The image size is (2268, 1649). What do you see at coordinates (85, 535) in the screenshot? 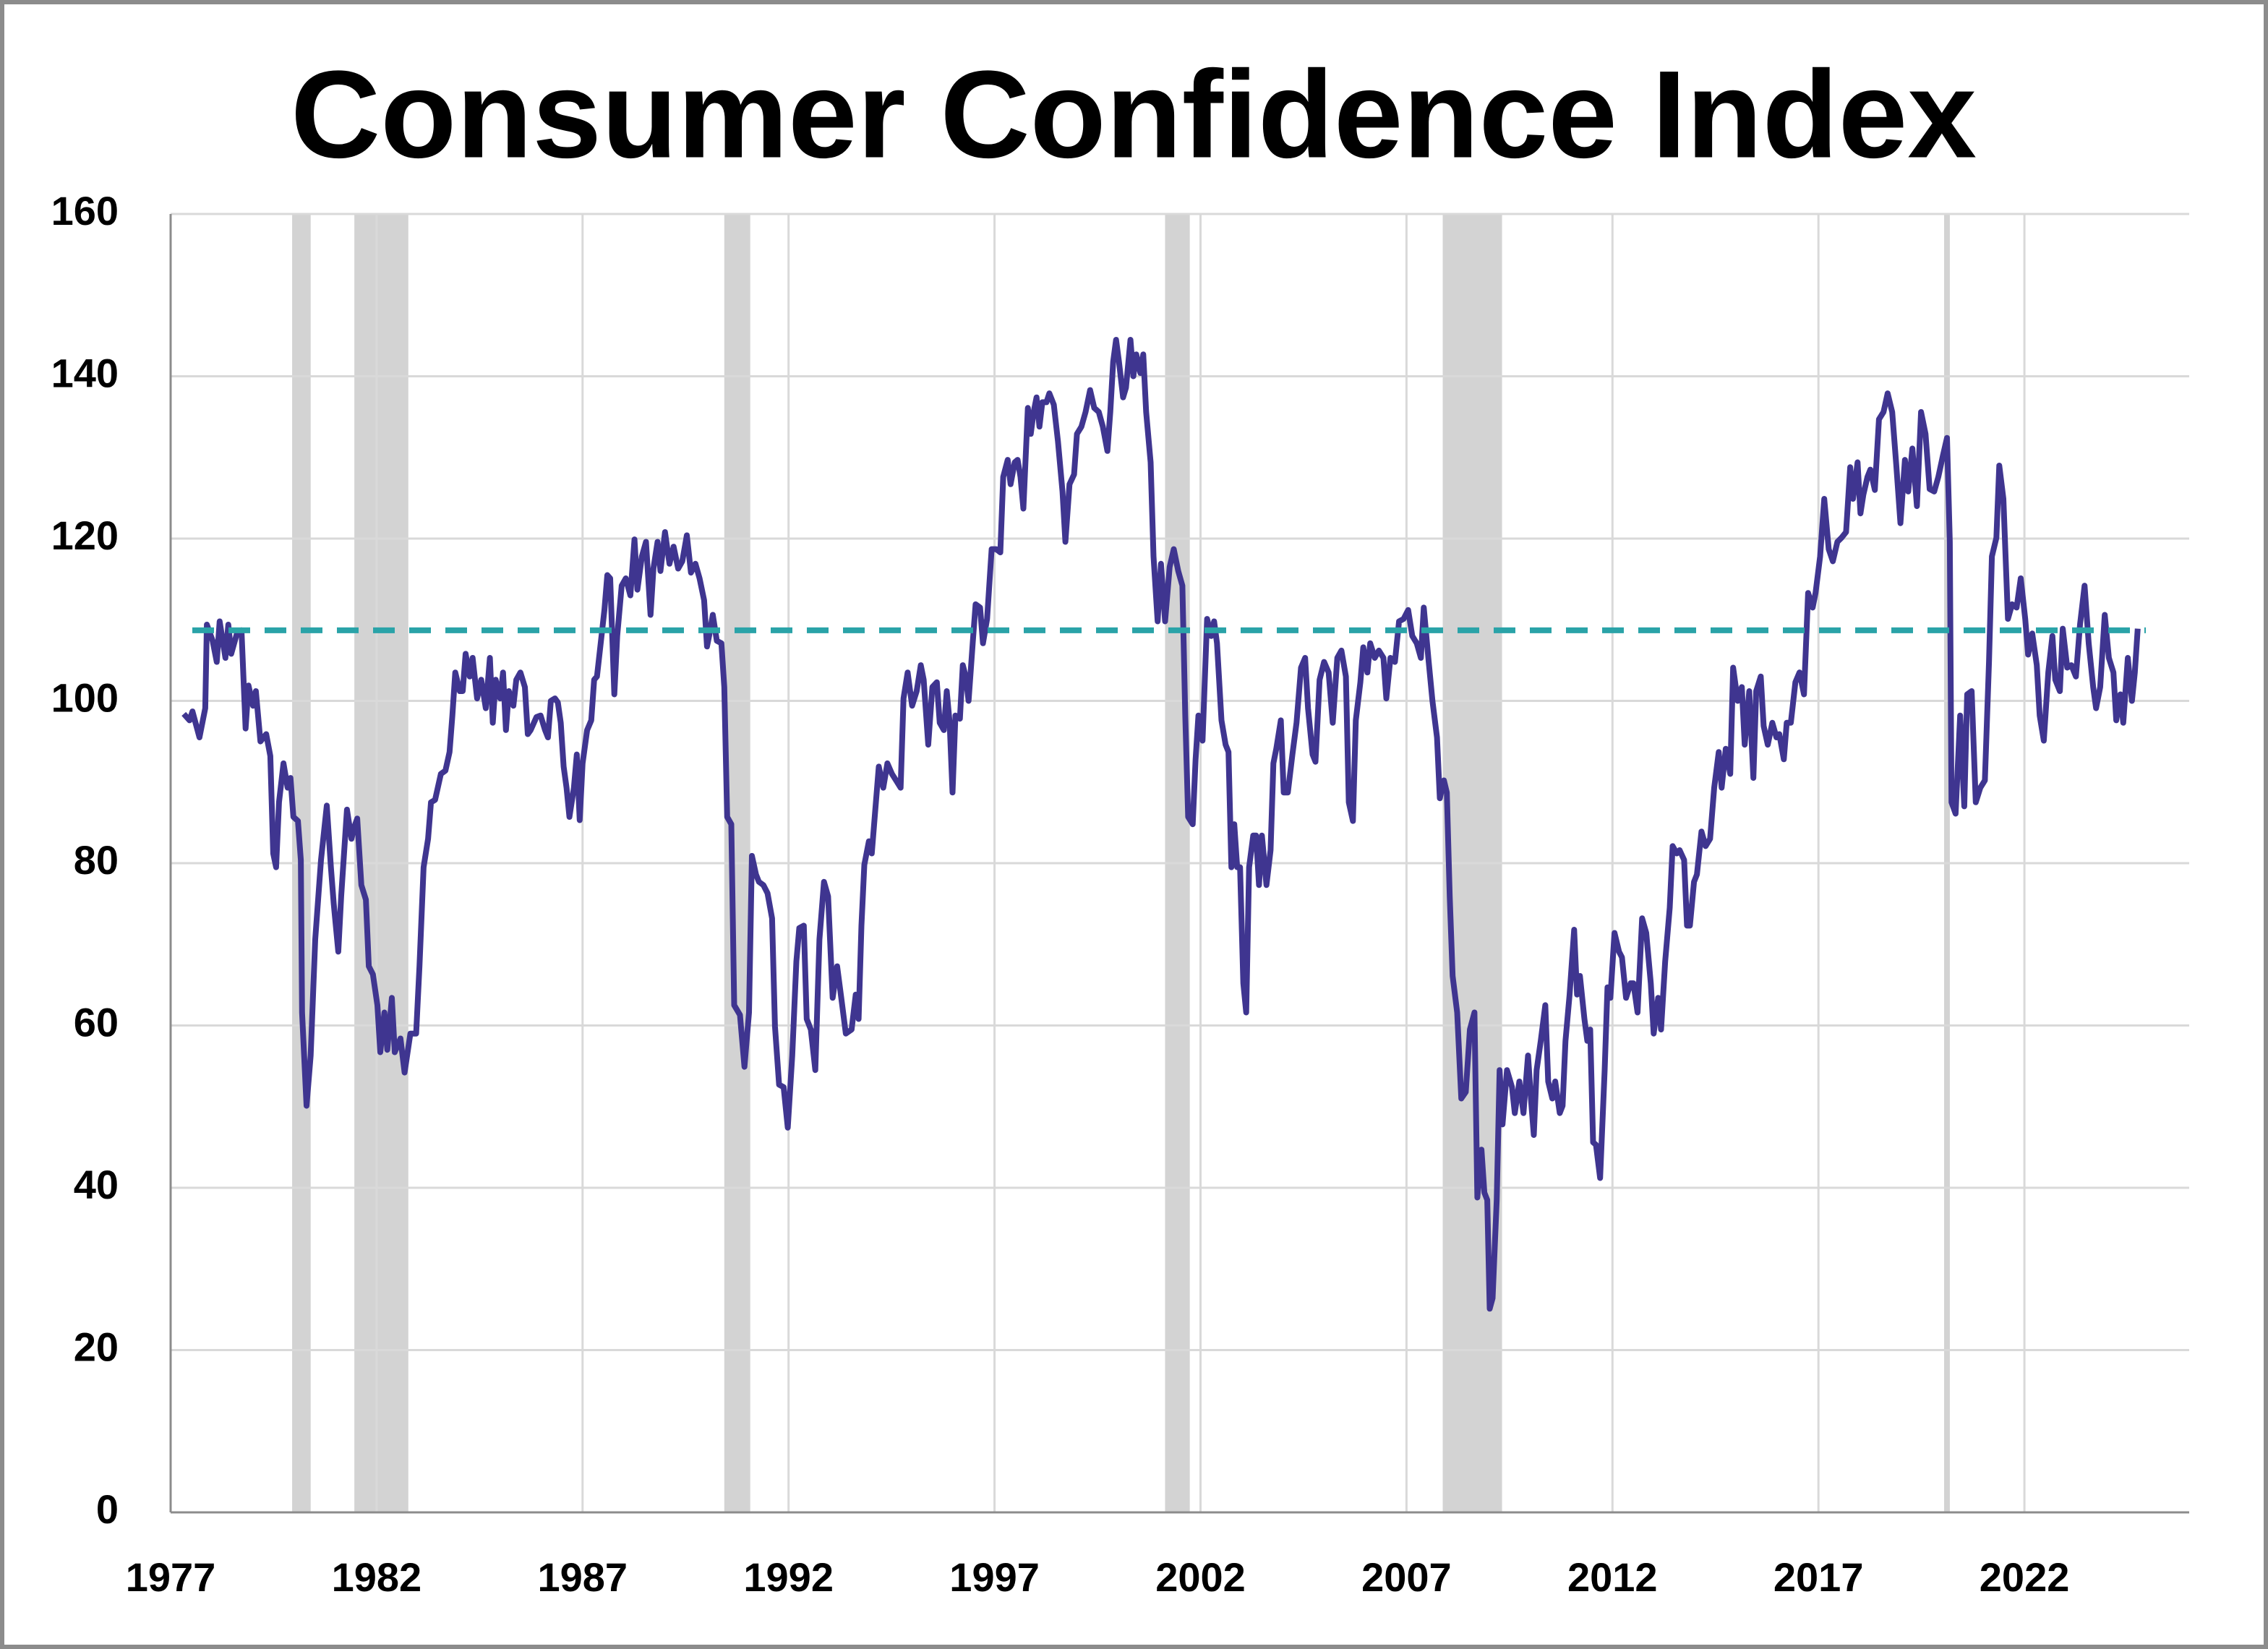
I see `y-tick-label: 120` at bounding box center [85, 535].